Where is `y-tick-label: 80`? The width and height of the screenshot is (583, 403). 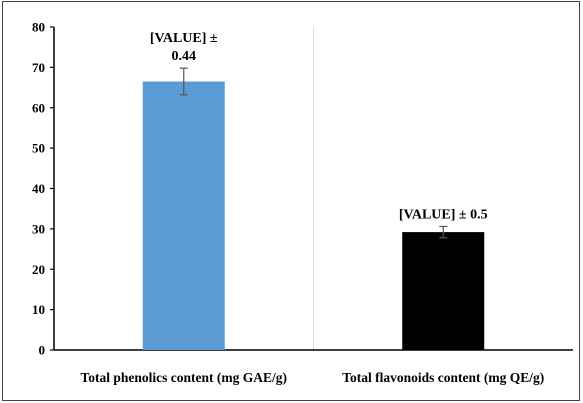 y-tick-label: 80 is located at coordinates (38, 27).